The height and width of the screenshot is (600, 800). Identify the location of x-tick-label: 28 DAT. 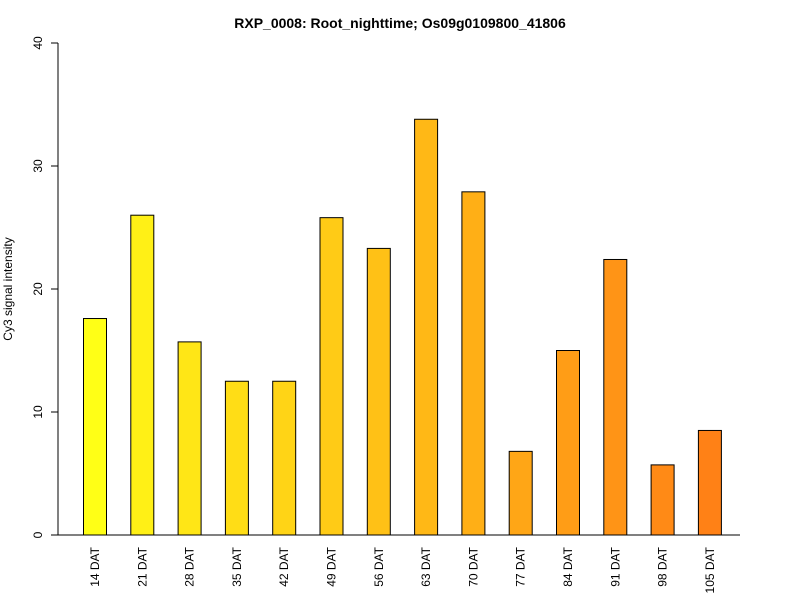
(190, 566).